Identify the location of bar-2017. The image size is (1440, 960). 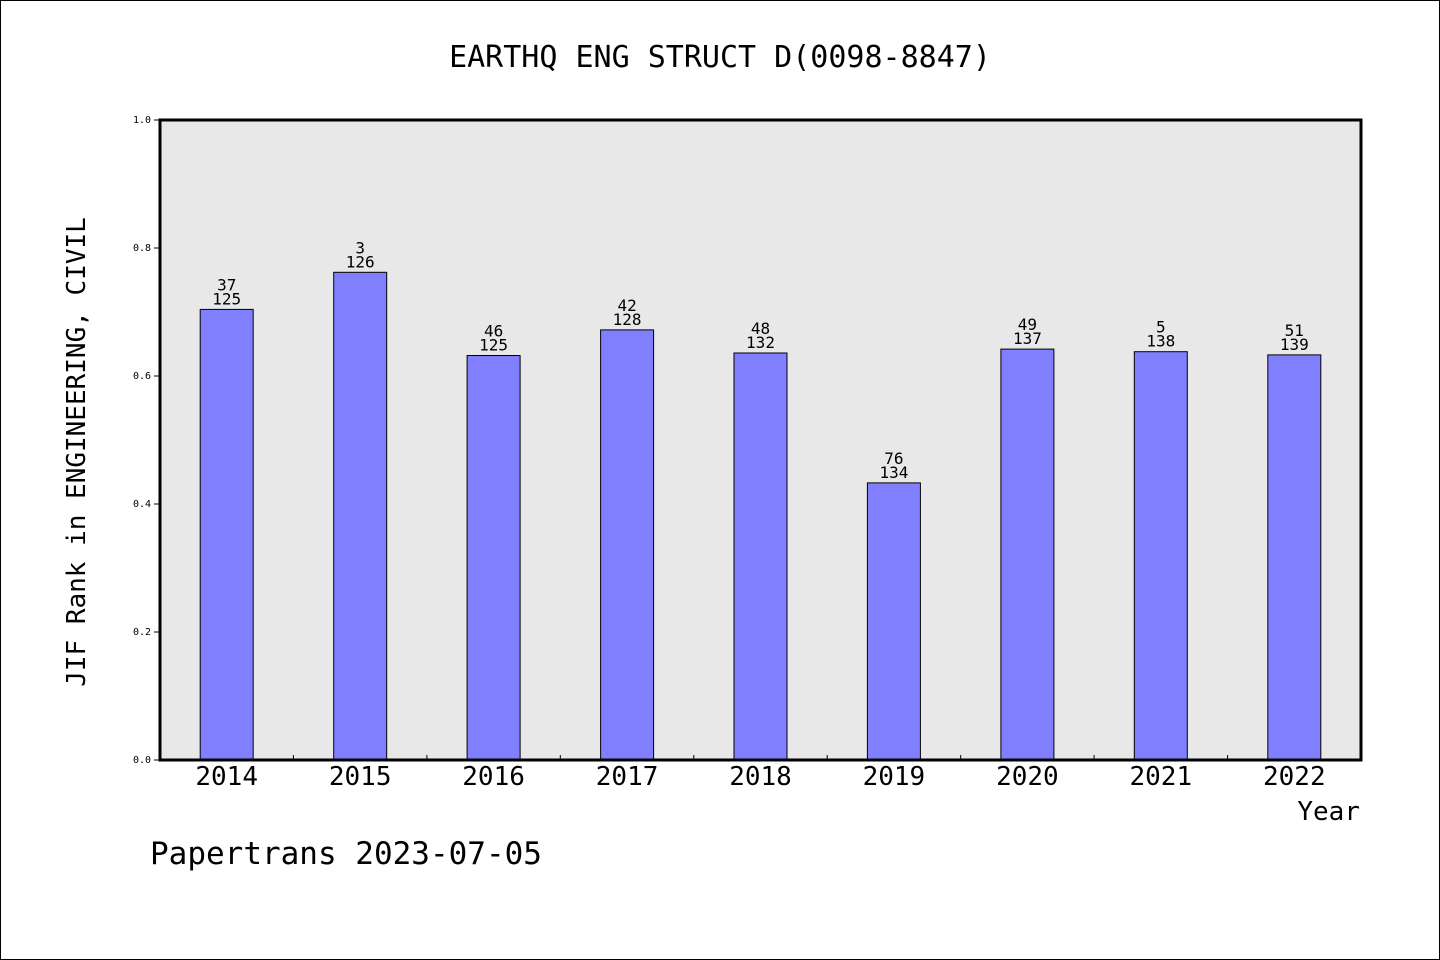
(627, 545).